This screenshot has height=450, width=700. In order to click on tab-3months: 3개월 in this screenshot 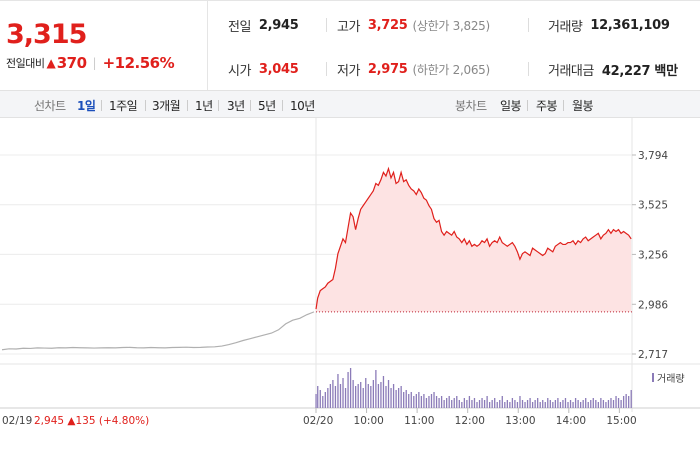, I will do `click(166, 106)`.